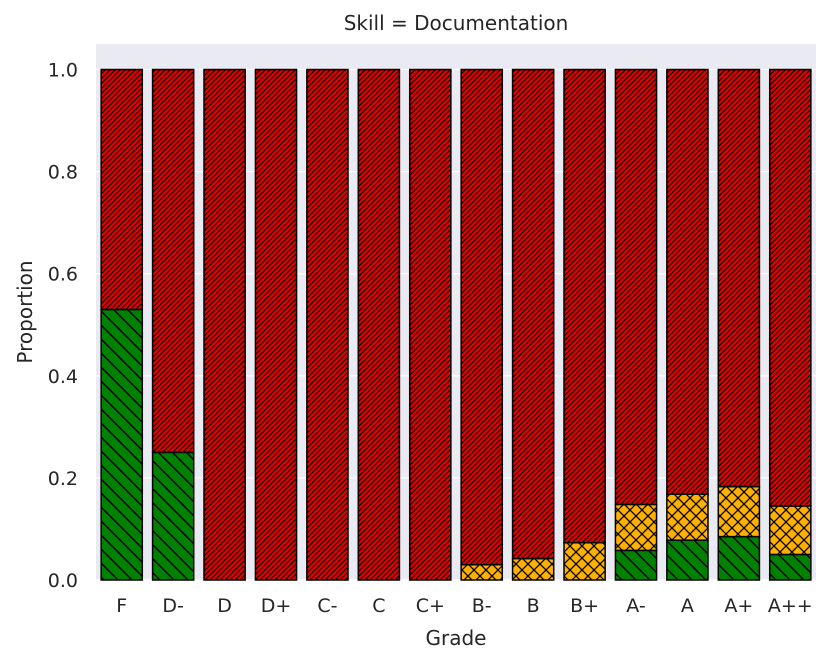 The width and height of the screenshot is (831, 670). What do you see at coordinates (63, 479) in the screenshot?
I see `y-tick-label: 0.2` at bounding box center [63, 479].